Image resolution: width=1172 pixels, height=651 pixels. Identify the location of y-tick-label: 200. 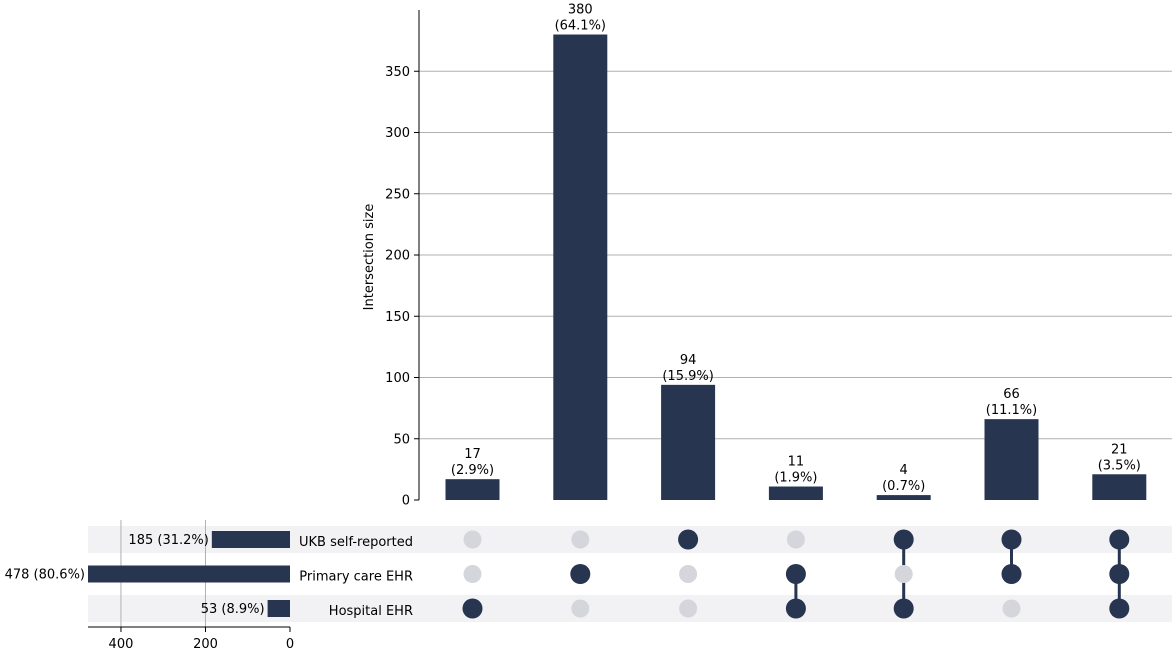
(397, 256).